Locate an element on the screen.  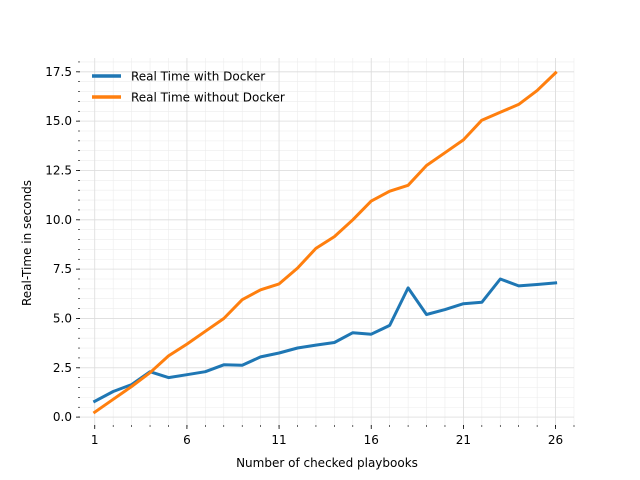
y-tick-label: 12.5 is located at coordinates (58, 170).